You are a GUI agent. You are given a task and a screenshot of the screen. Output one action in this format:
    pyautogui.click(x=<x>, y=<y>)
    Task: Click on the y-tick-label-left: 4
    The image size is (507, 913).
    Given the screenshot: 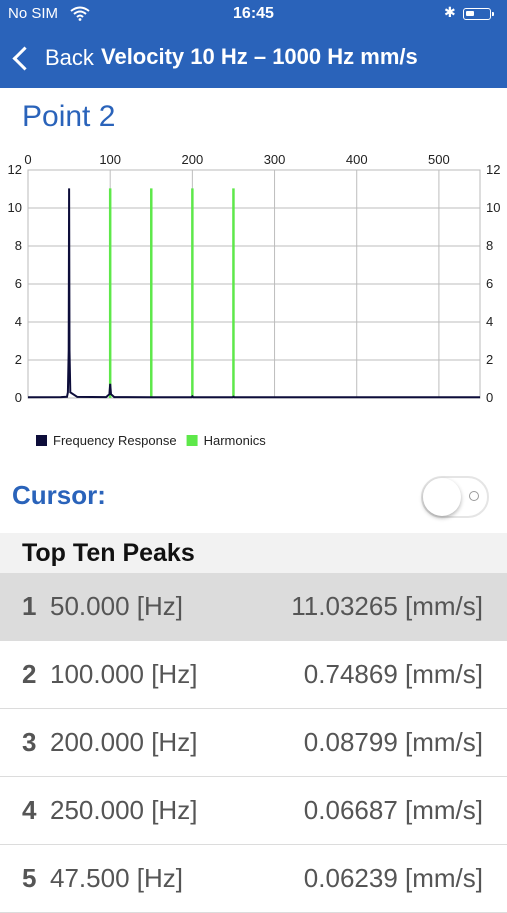 What is the action you would take?
    pyautogui.click(x=18, y=321)
    